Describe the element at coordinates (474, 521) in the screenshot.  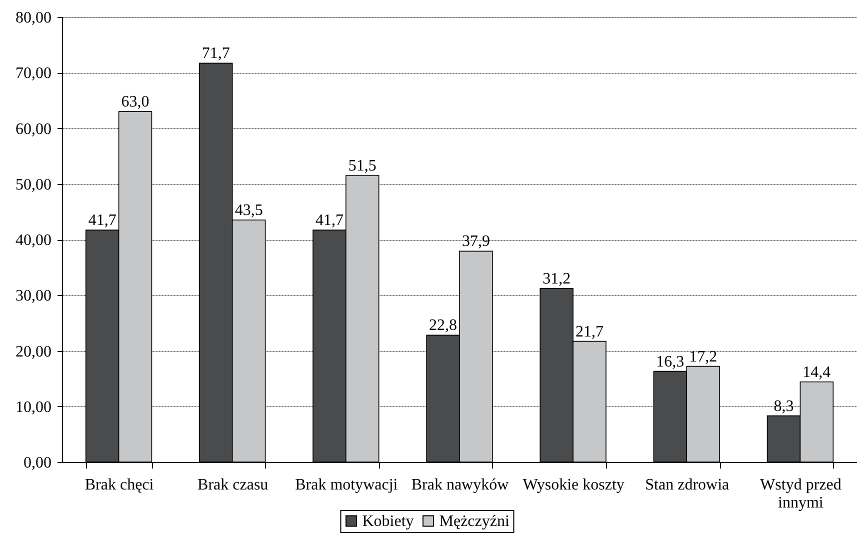
I see `legend-label: Mężczyźni` at that location.